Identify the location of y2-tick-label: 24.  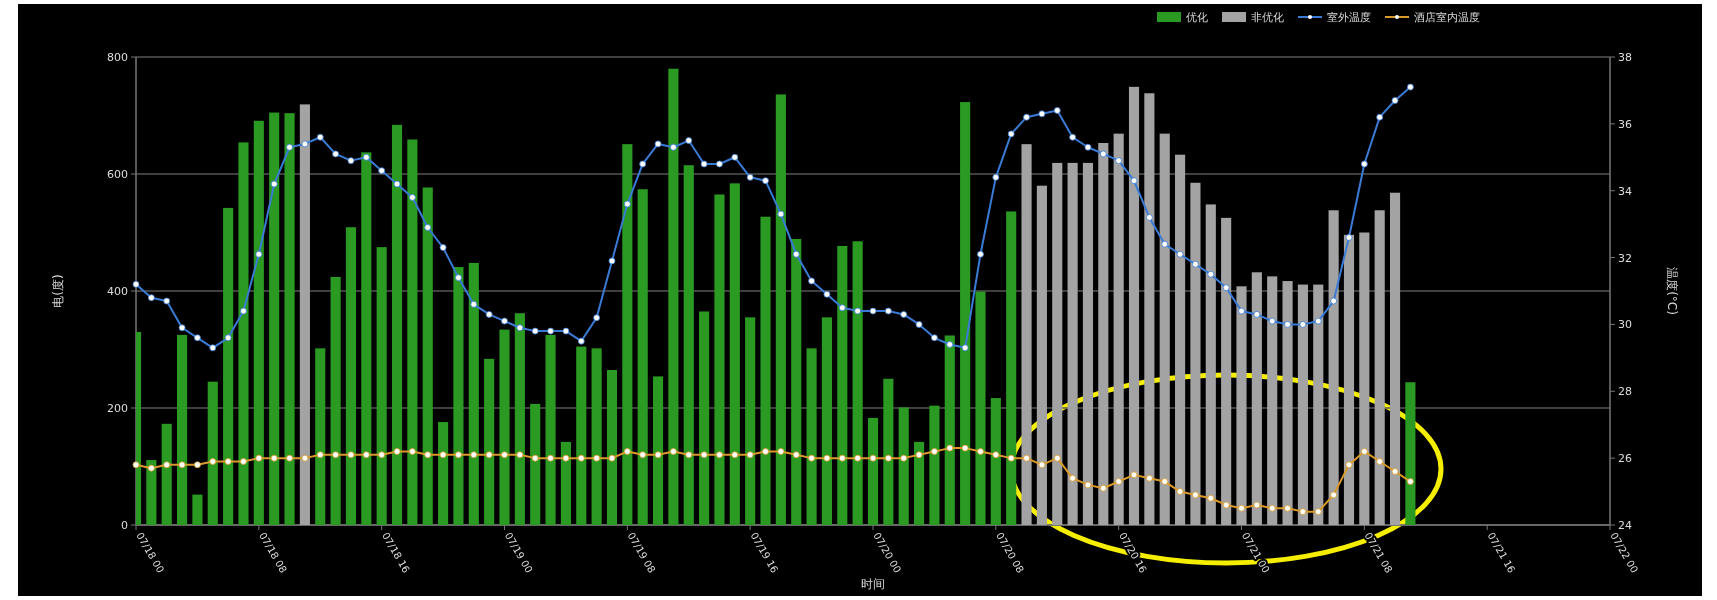
(1625, 525).